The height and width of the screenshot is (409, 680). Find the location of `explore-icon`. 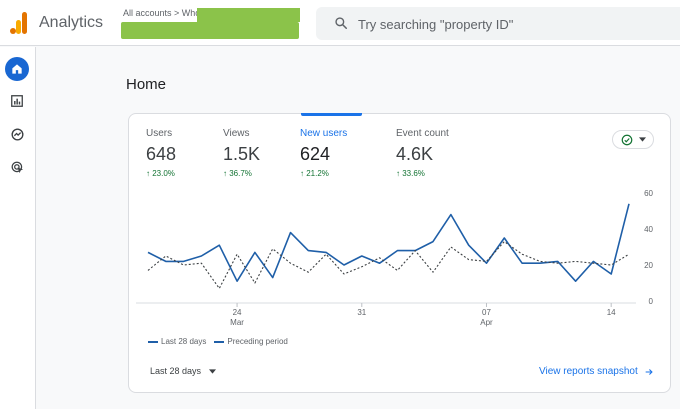

explore-icon is located at coordinates (17, 134).